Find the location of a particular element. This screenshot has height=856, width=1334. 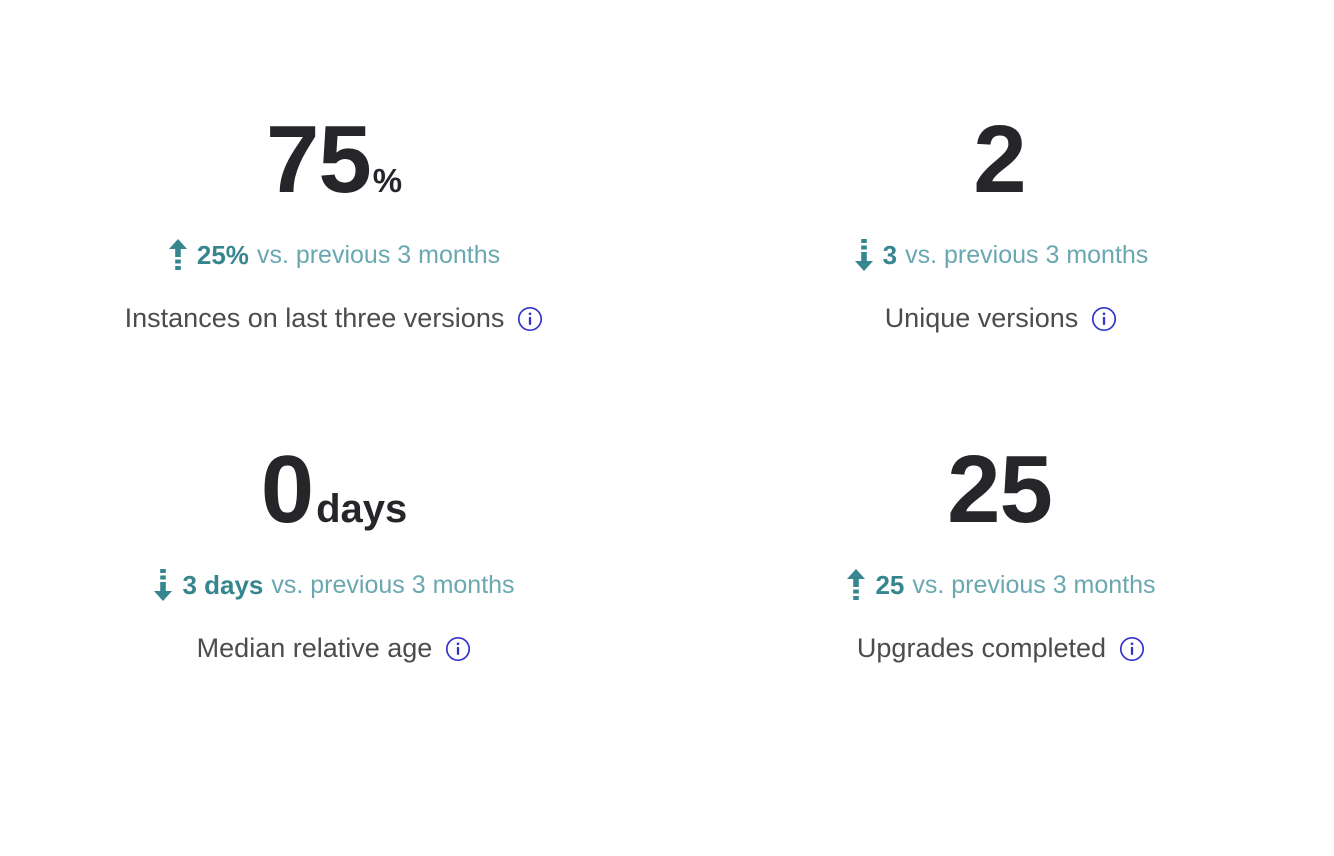

metric-label-row: Instances on last three versions is located at coordinates (334, 318).